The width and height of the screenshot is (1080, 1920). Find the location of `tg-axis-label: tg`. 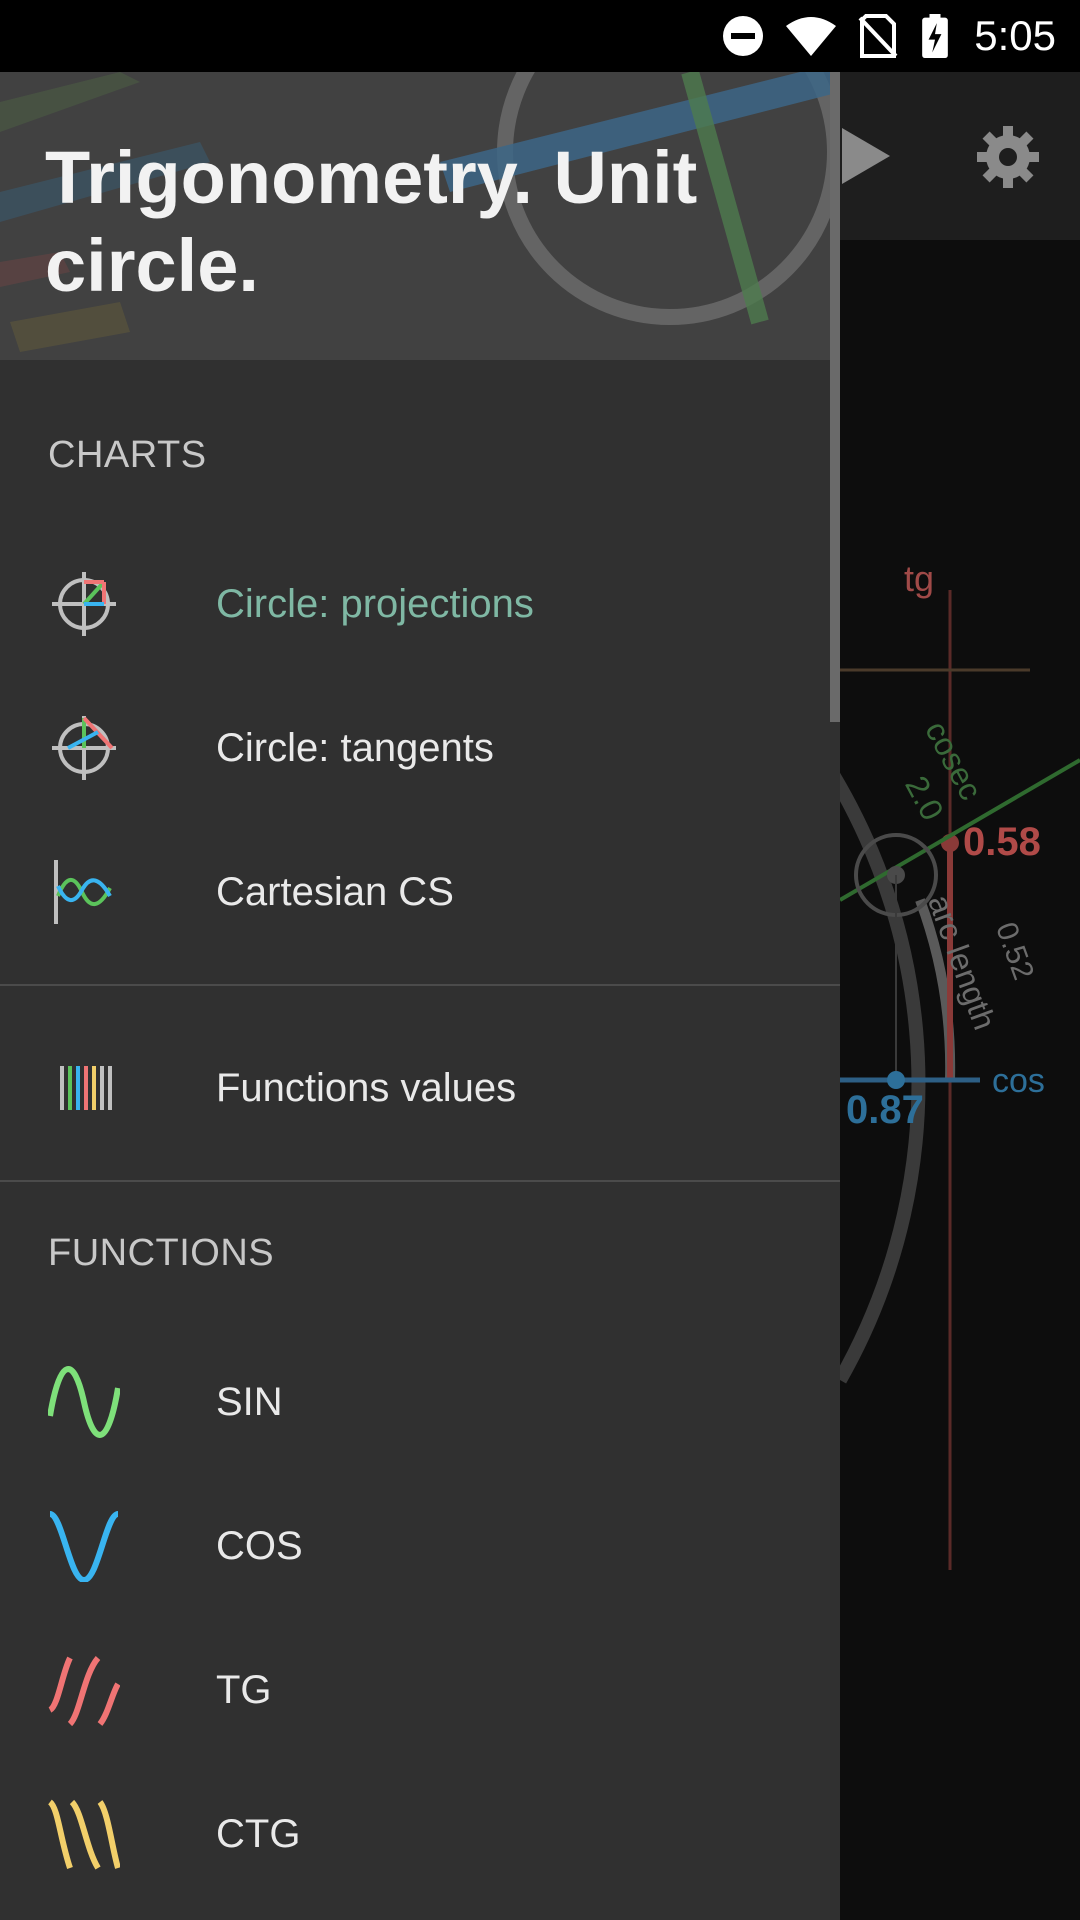

tg-axis-label: tg is located at coordinates (919, 578).